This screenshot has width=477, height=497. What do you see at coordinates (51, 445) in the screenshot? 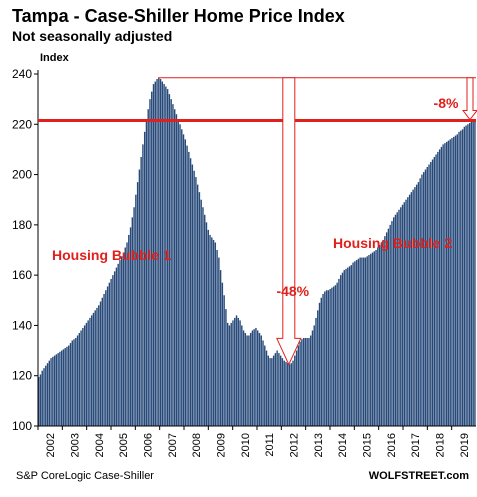
I see `x-tick-label: 2002` at bounding box center [51, 445].